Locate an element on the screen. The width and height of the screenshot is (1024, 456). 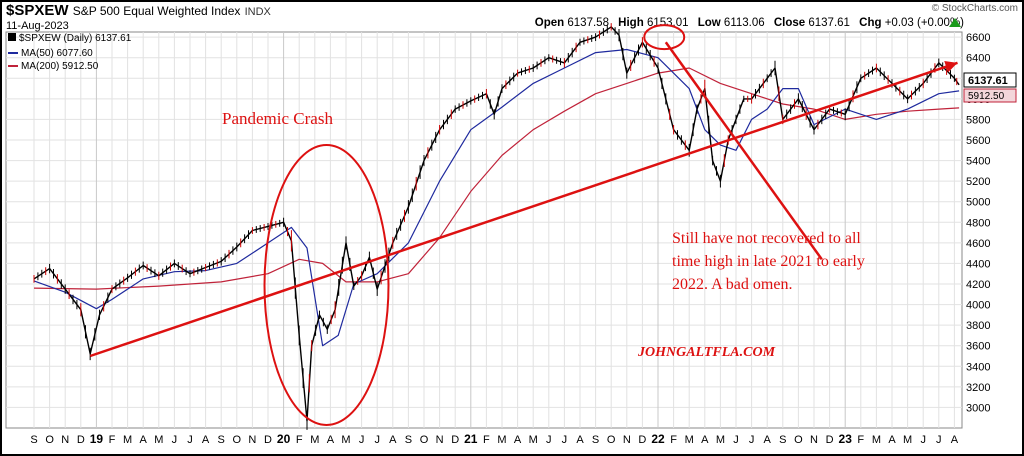
change-value: +0.03 (+0.00%) is located at coordinates (924, 23).